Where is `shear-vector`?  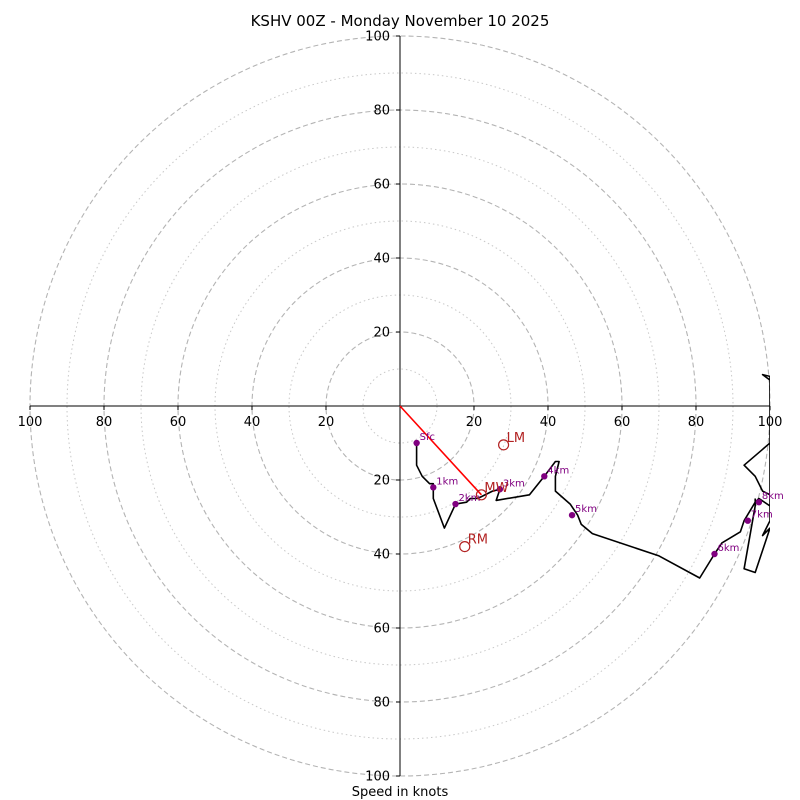 shear-vector is located at coordinates (440, 450).